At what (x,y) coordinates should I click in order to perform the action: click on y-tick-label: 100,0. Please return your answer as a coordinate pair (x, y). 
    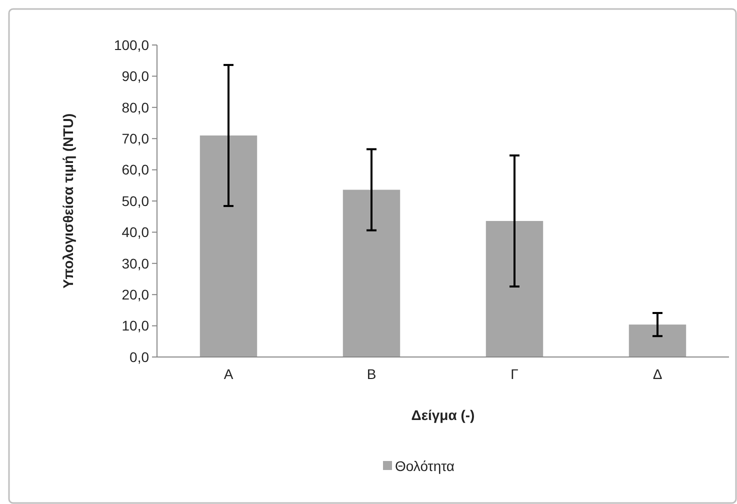
    Looking at the image, I should click on (132, 44).